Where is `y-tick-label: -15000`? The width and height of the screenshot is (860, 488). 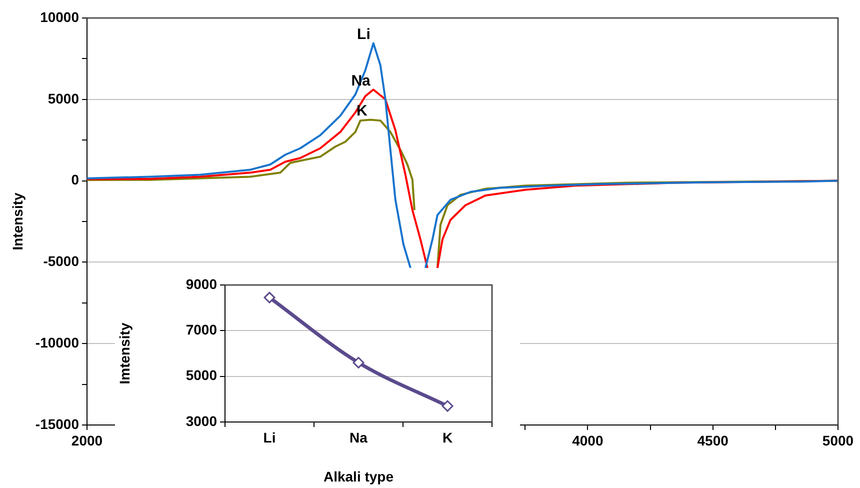
y-tick-label: -15000 is located at coordinates (57, 424).